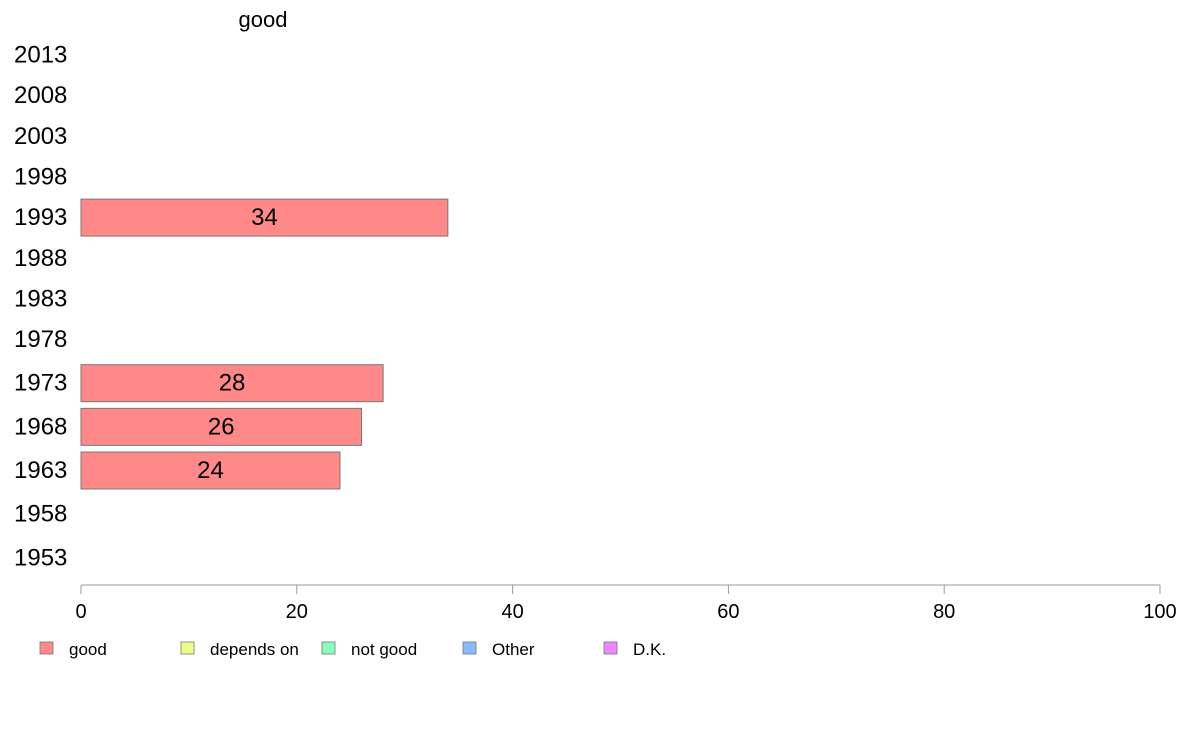 The width and height of the screenshot is (1188, 736). What do you see at coordinates (512, 612) in the screenshot?
I see `x-tick-label-40: 40` at bounding box center [512, 612].